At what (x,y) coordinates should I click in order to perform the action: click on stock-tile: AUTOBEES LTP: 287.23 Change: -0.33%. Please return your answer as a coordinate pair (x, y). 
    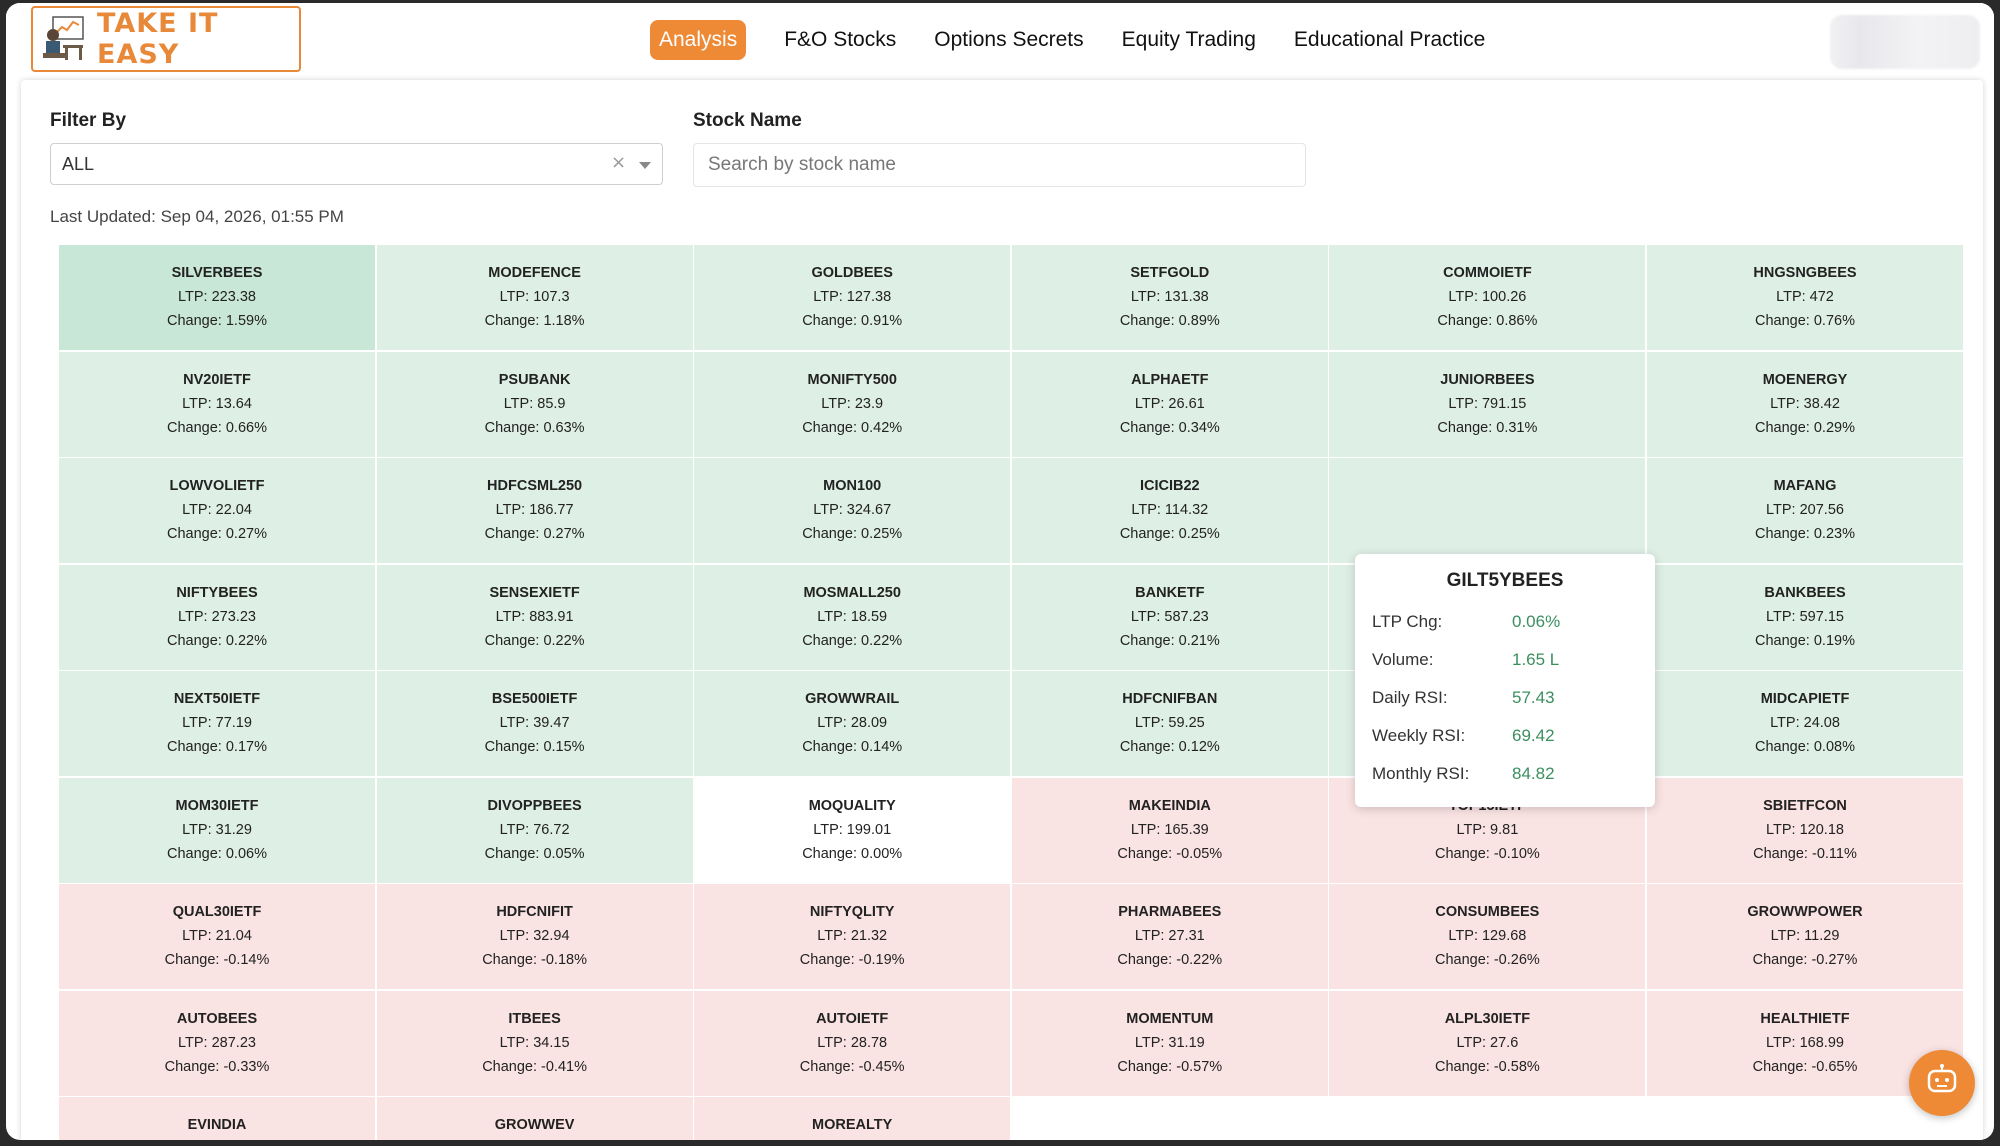
    Looking at the image, I should click on (217, 1043).